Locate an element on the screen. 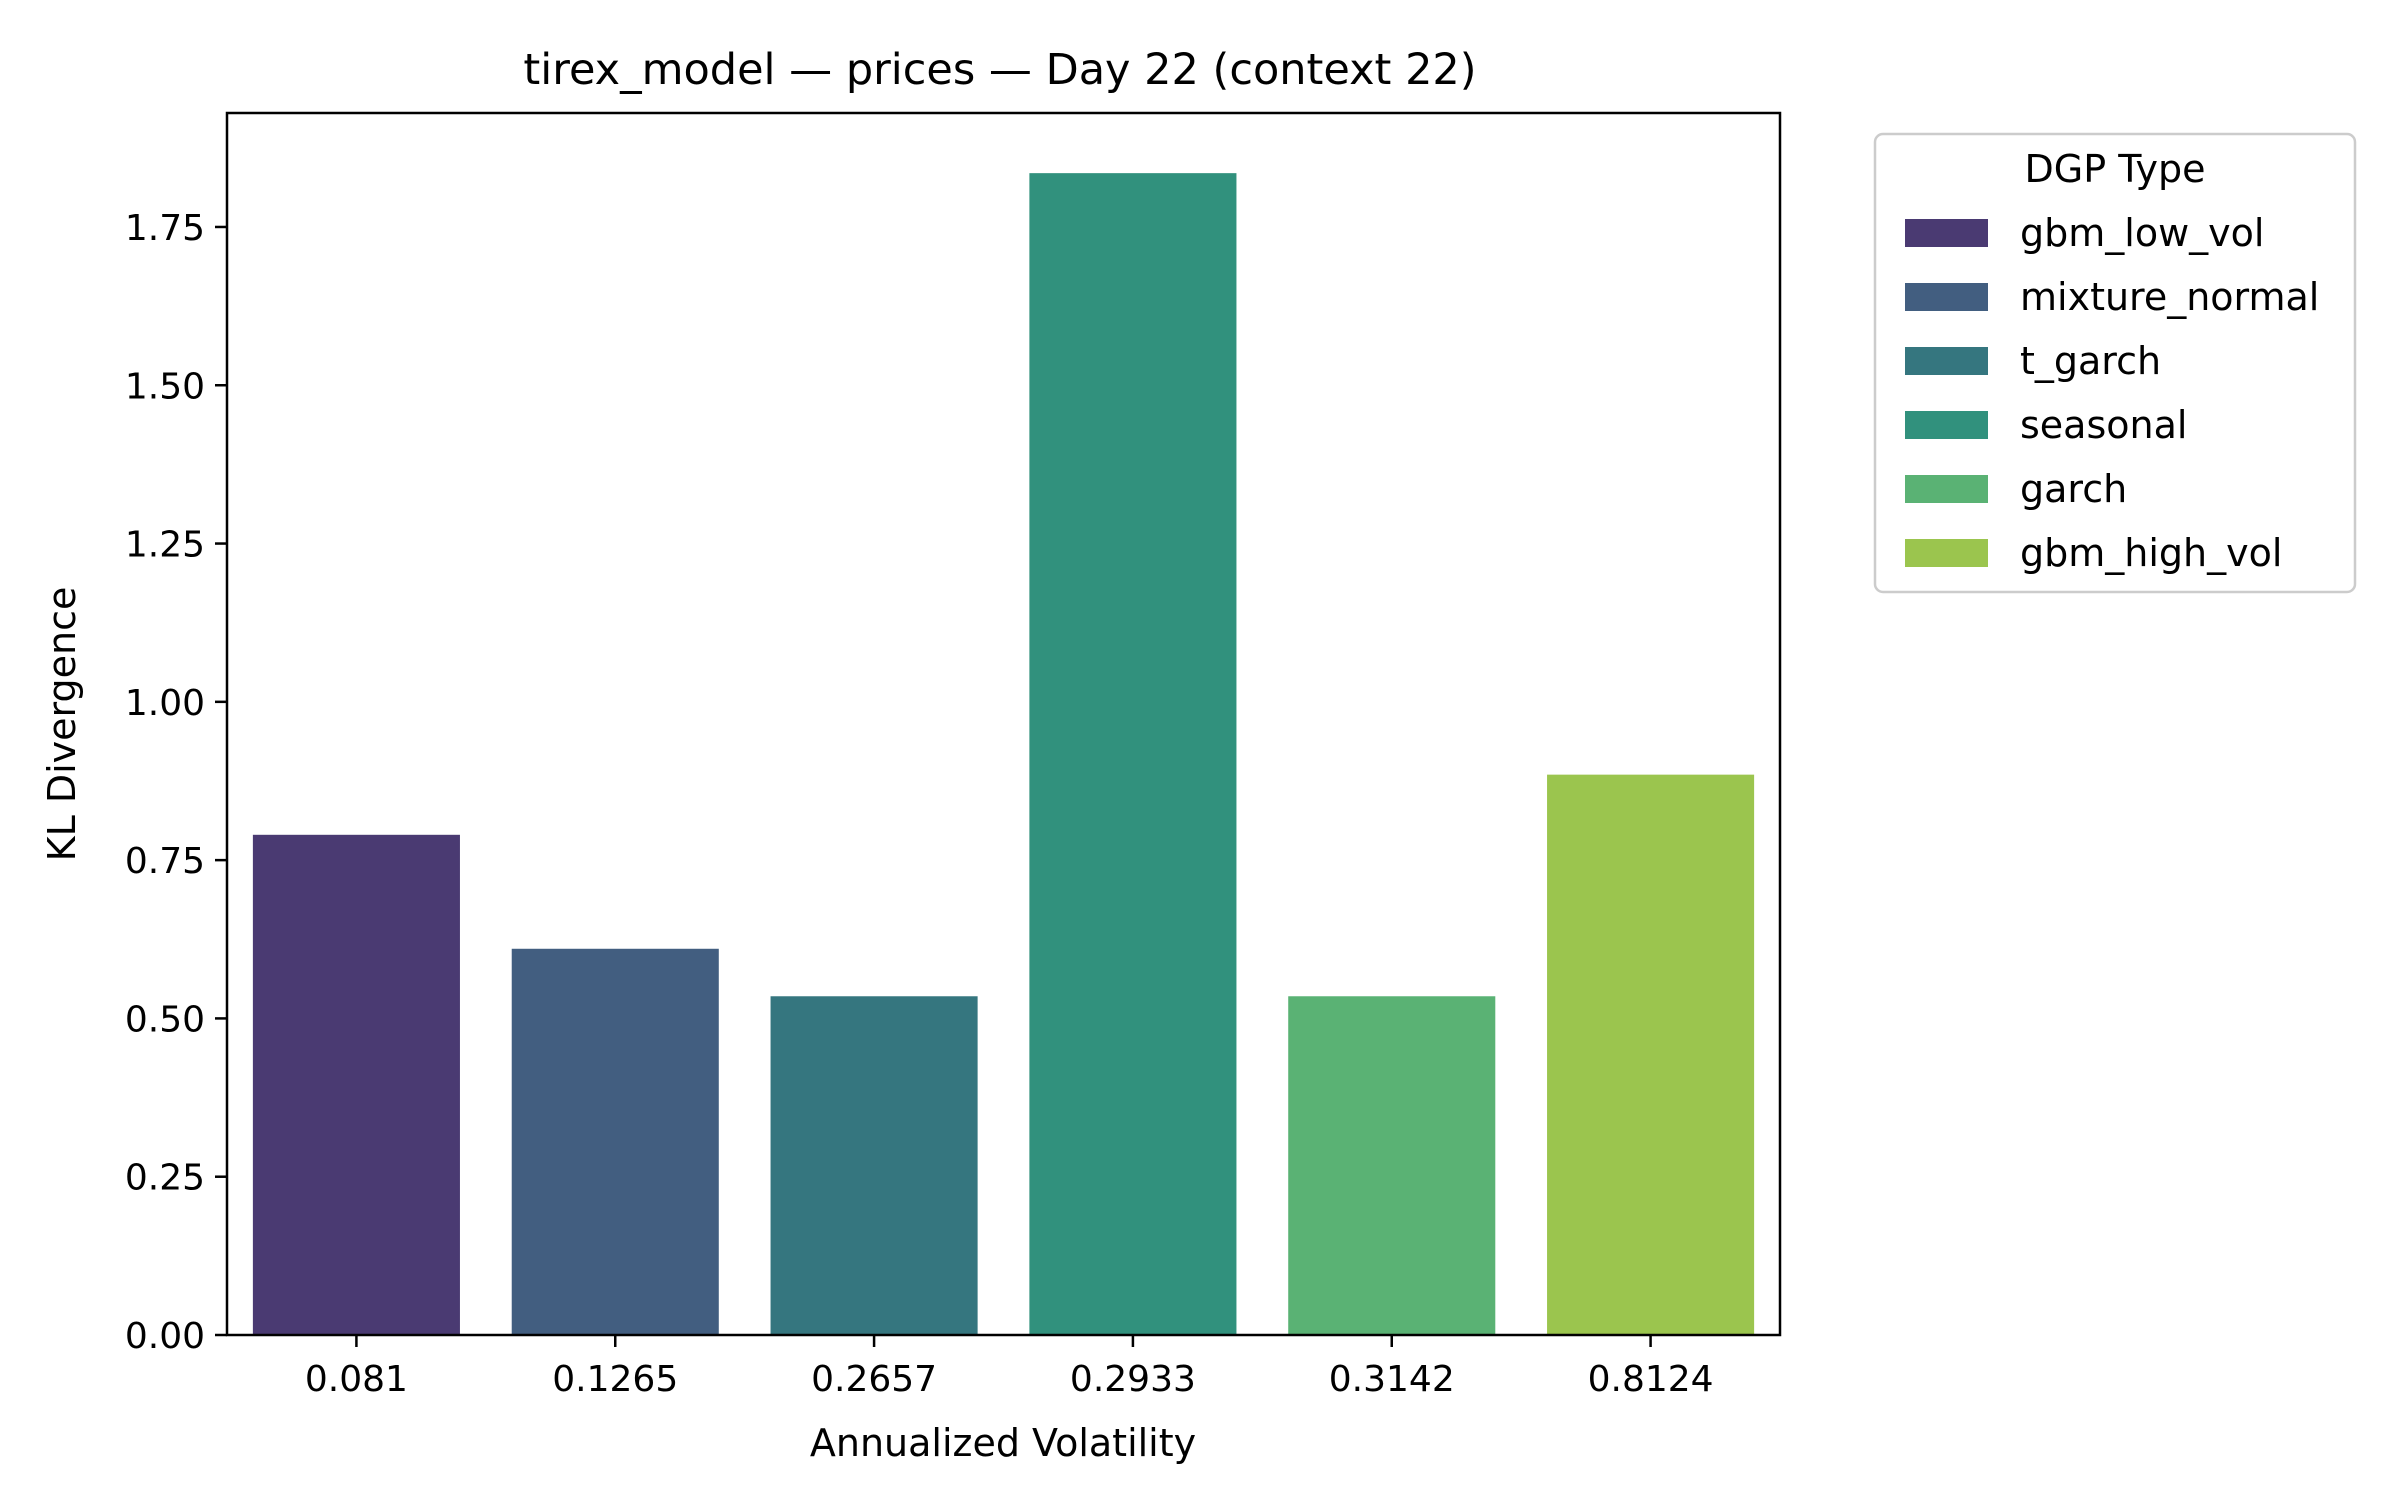  legend-label-gbm-low-vol: gbm_low_vol is located at coordinates (2142, 233).